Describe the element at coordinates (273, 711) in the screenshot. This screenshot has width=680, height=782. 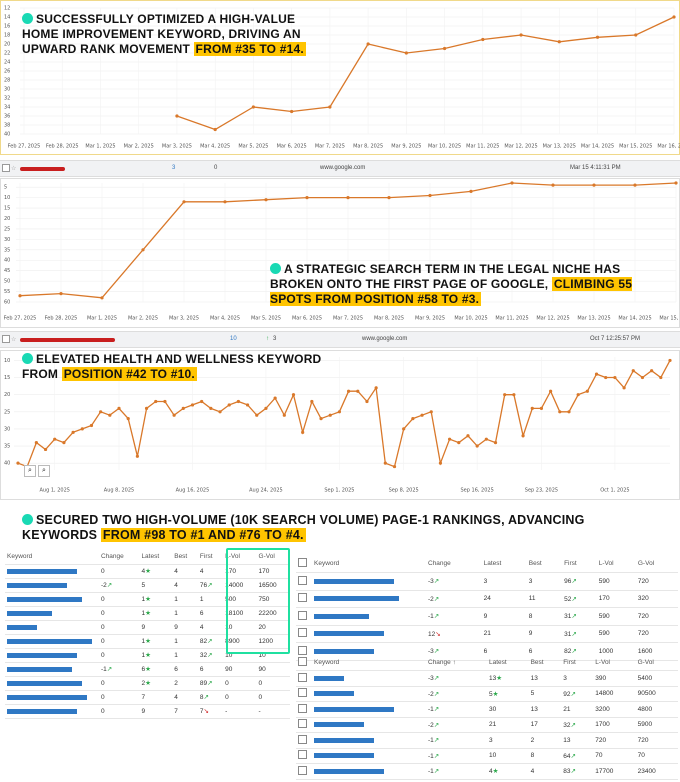
I see `table-cell: -` at that location.